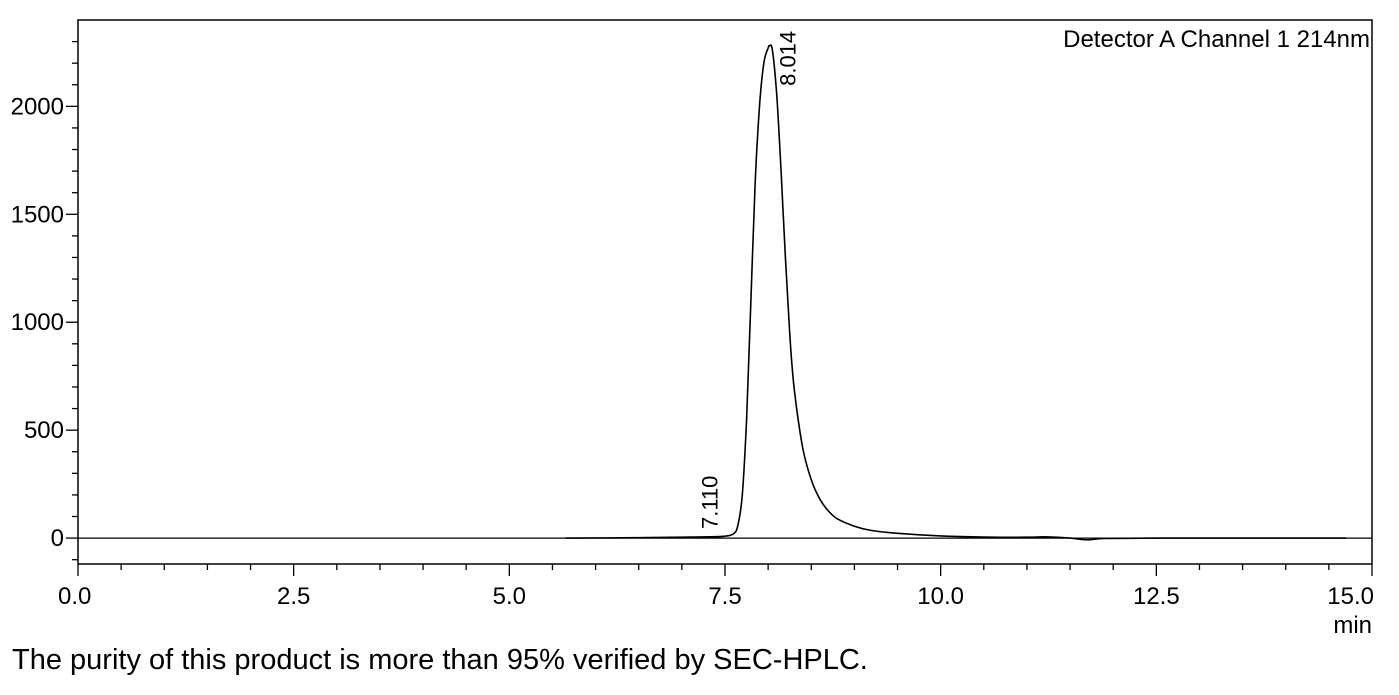  I want to click on x-tick-label: 15.0, so click(1350, 596).